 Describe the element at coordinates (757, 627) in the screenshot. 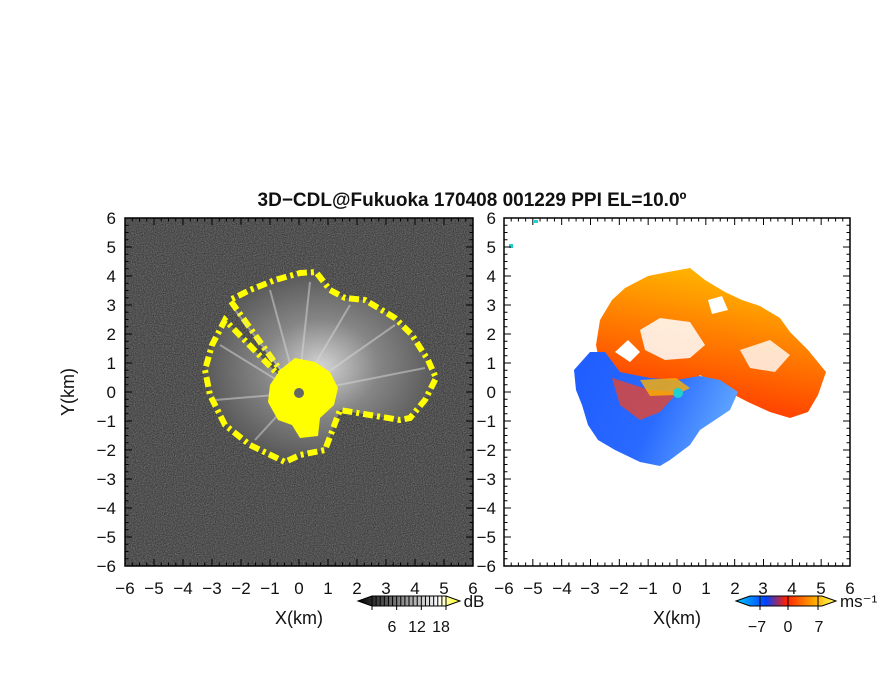

I see `colorbar-tick-label: −7` at that location.